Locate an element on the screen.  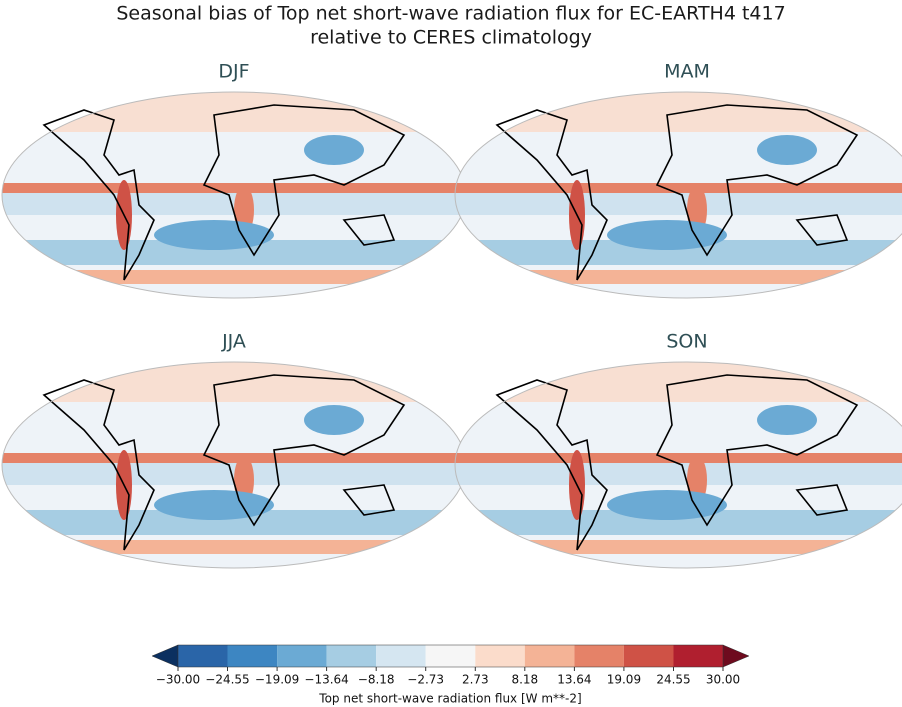
colorbar-tick-label: 8.18 is located at coordinates (524, 680).